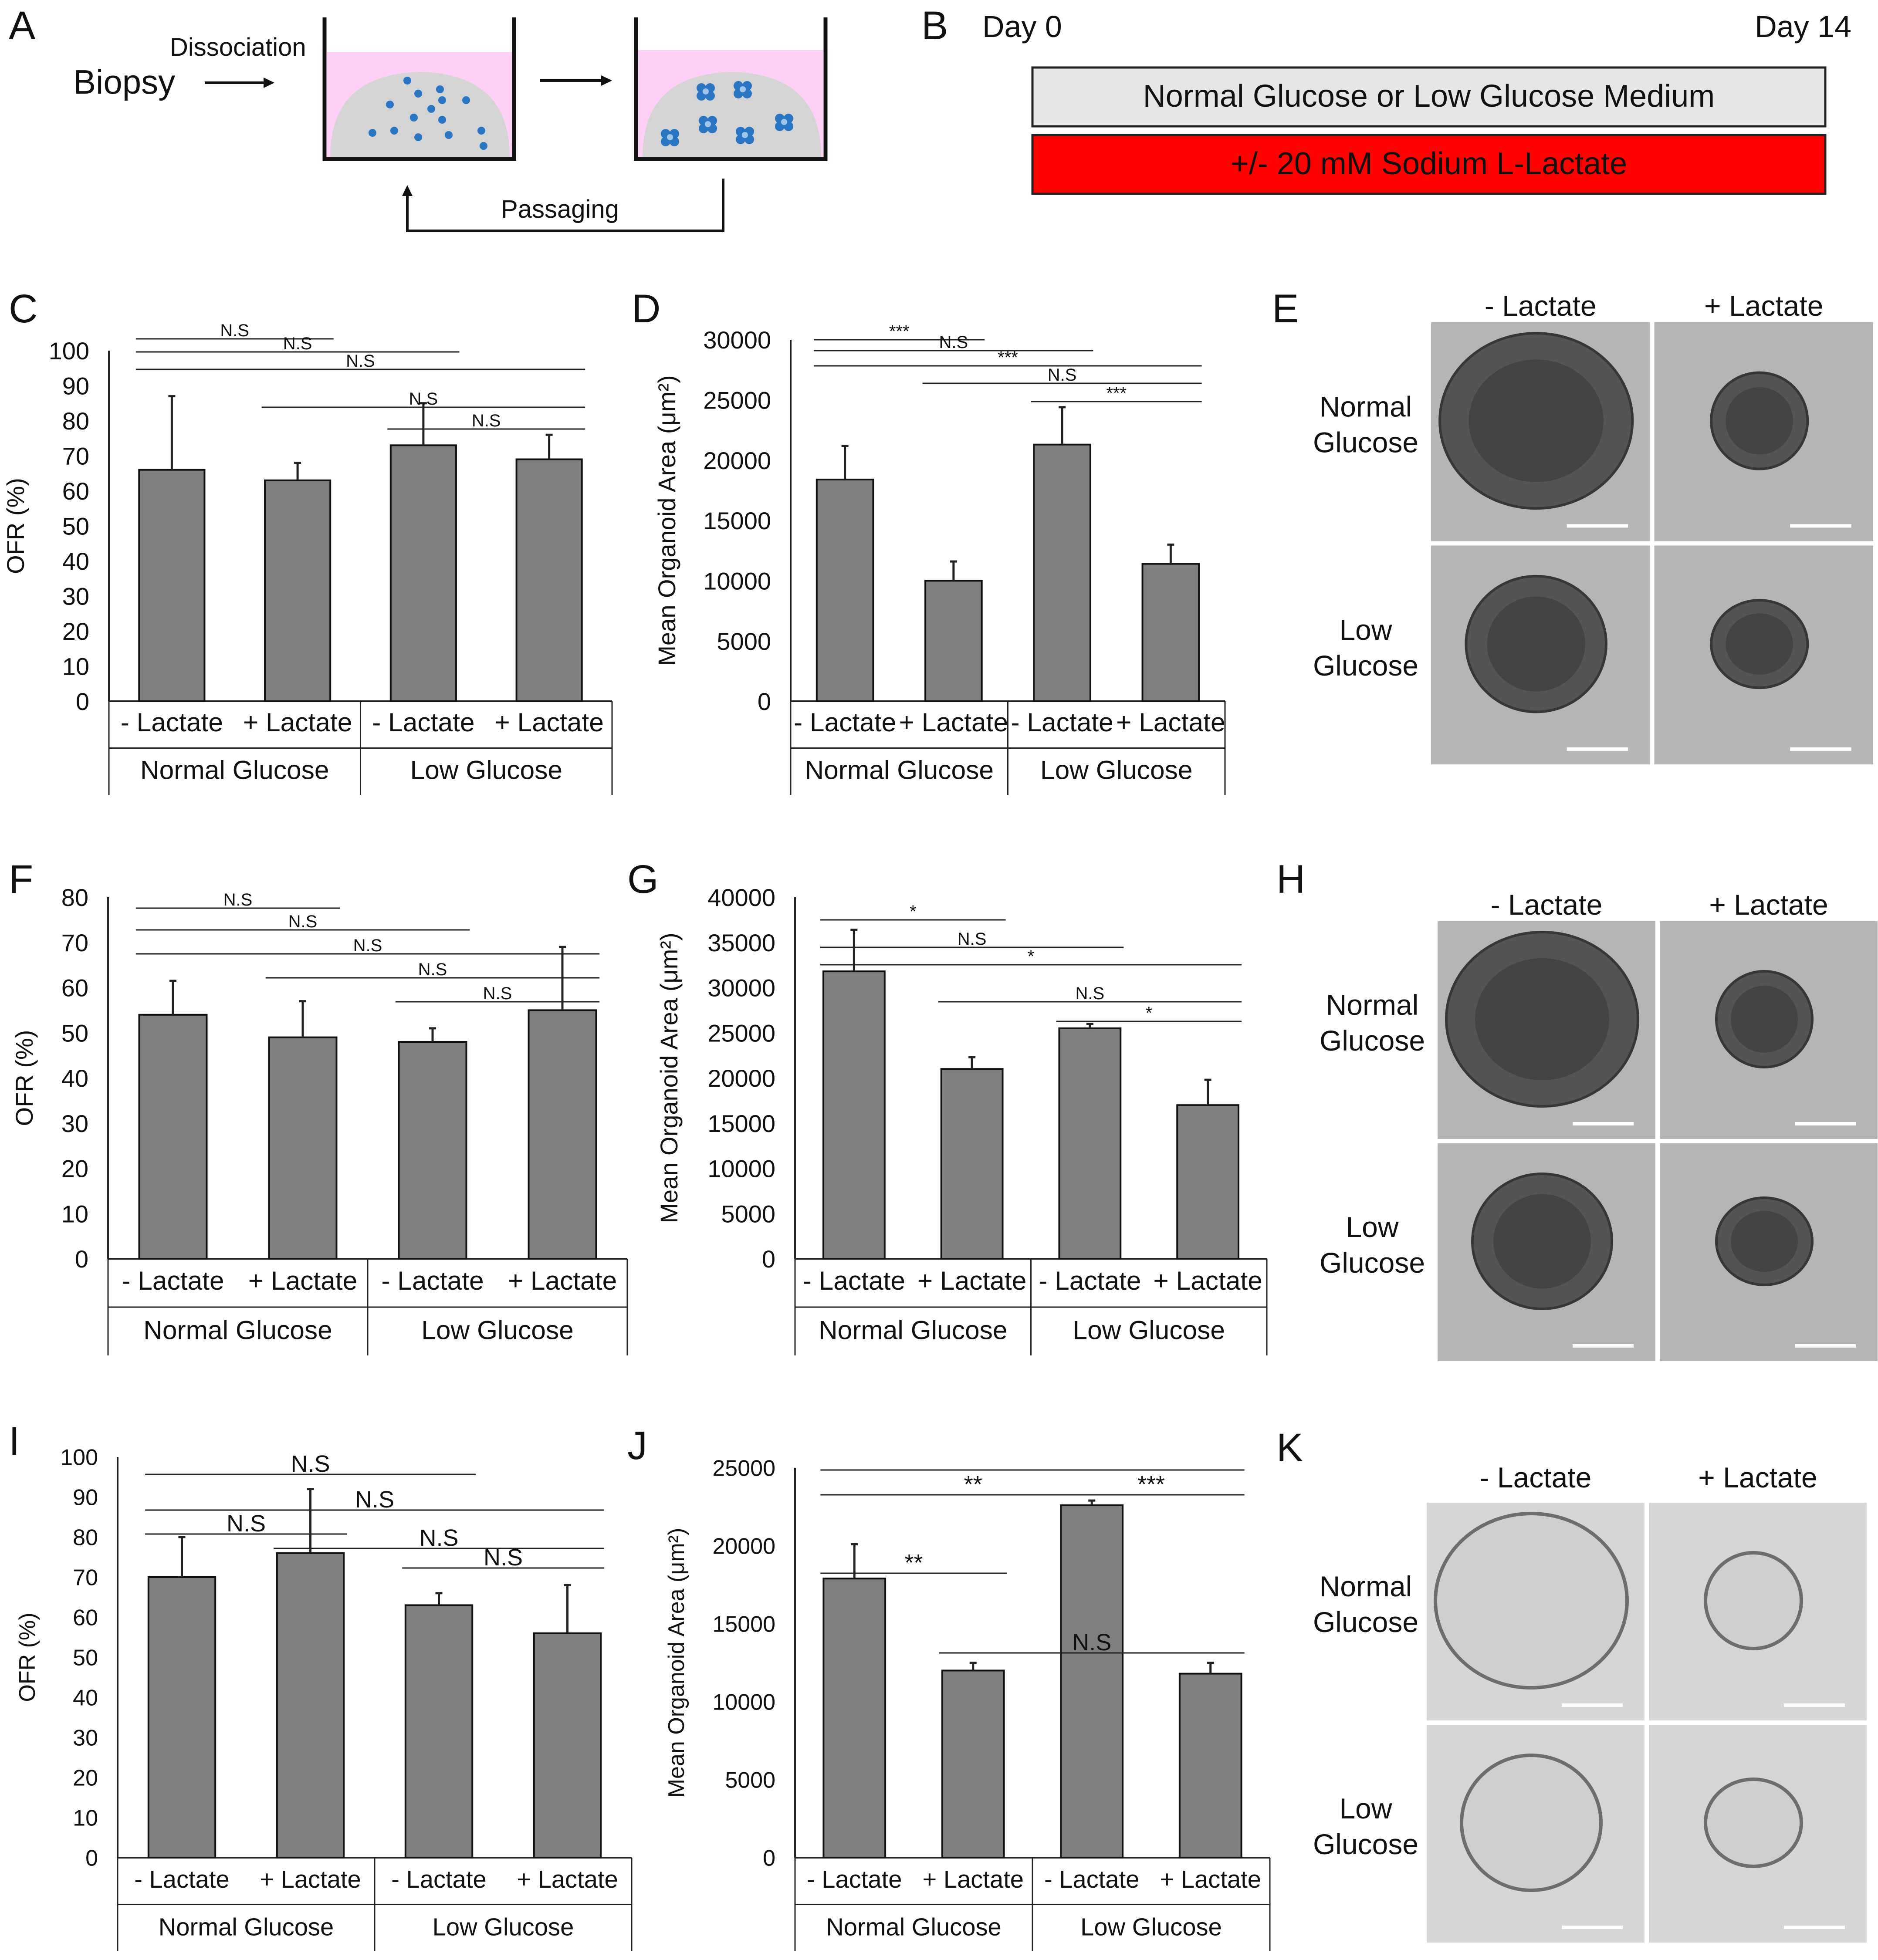  Describe the element at coordinates (845, 722) in the screenshot. I see `chart-d-category-label: - Lactate` at that location.